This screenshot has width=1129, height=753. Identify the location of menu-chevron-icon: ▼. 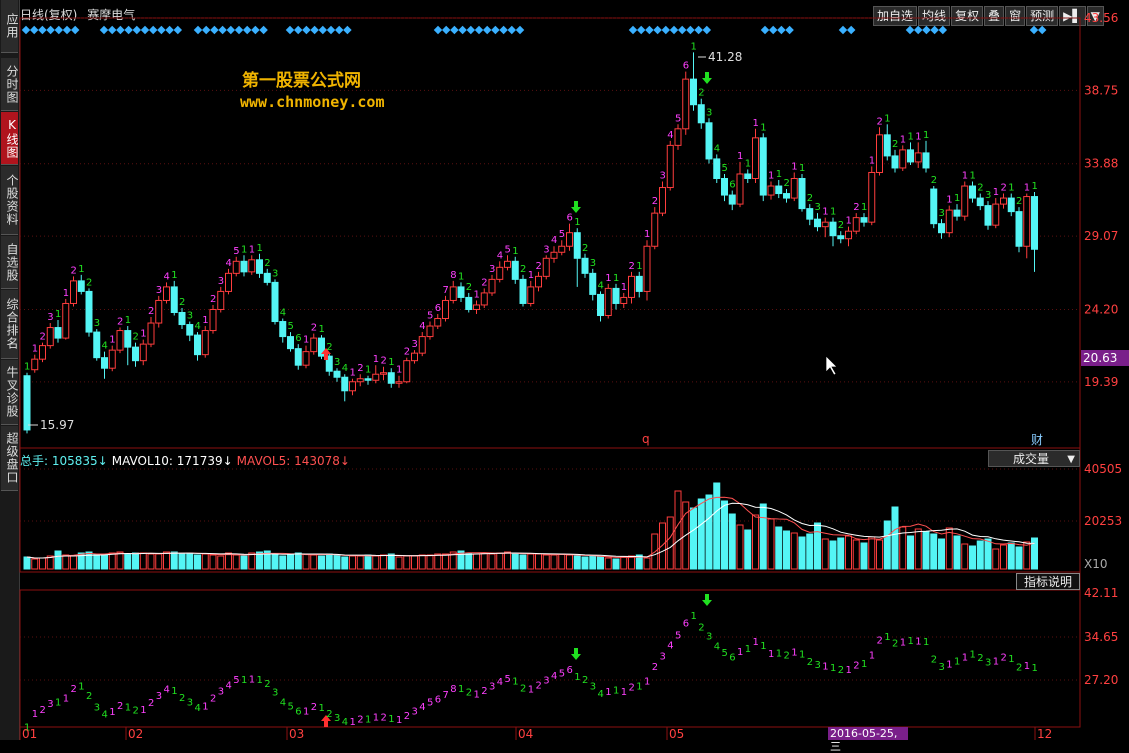
(1095, 16).